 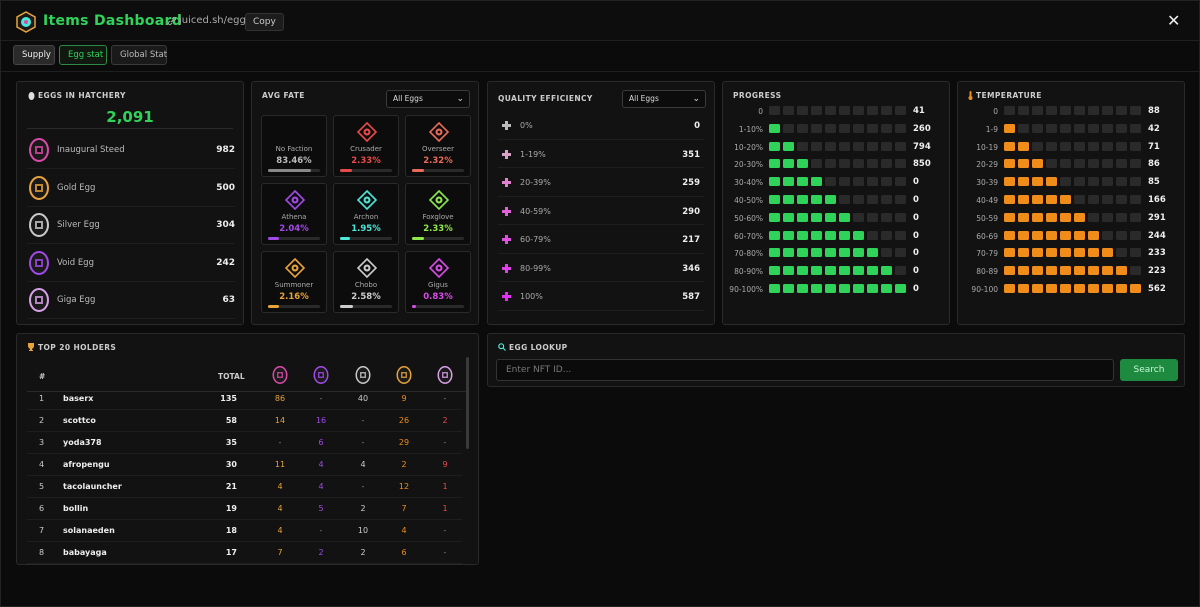 What do you see at coordinates (664, 99) in the screenshot?
I see `quality-egg-select: All Eggs ⌄` at bounding box center [664, 99].